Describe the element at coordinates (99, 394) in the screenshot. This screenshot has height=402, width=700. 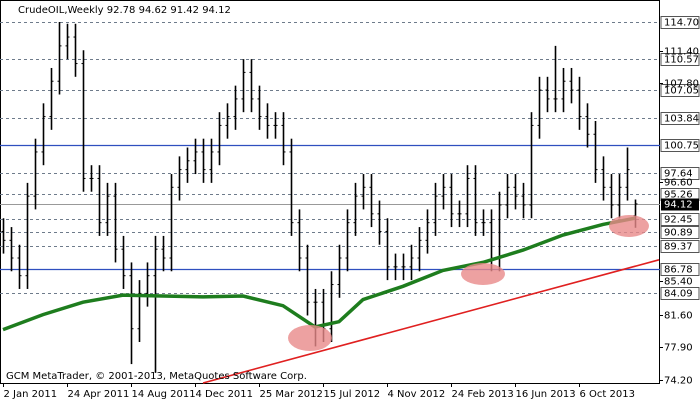
I see `x-tick-label: 24 Apr 2011` at that location.